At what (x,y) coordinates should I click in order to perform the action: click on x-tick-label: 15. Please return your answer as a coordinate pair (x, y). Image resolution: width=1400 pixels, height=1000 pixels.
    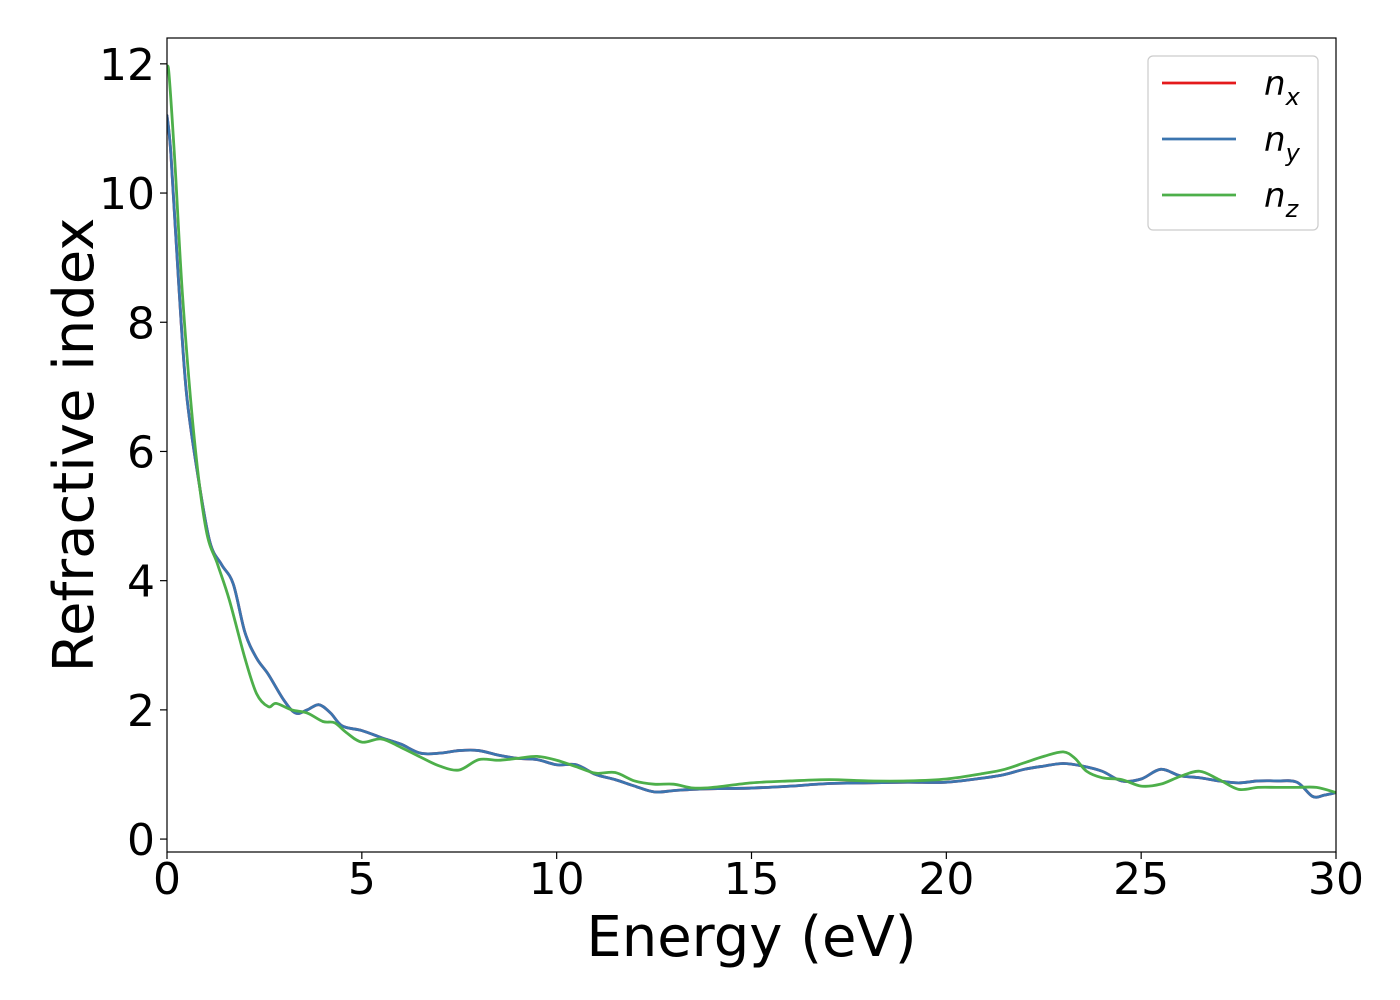
    Looking at the image, I should click on (752, 879).